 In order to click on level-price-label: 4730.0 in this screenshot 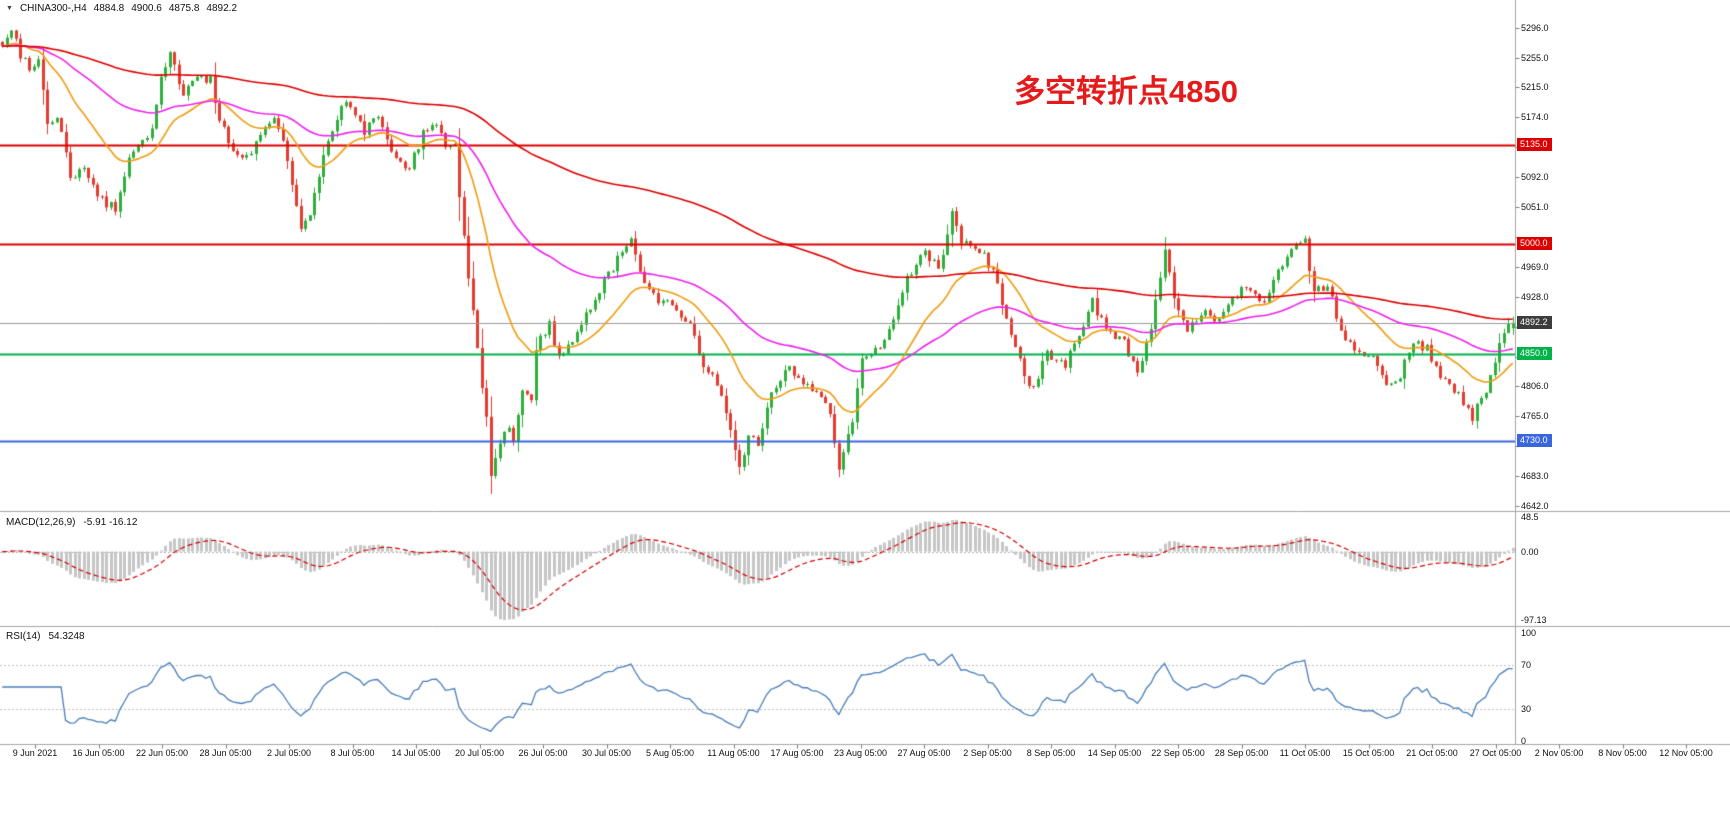, I will do `click(1534, 441)`.